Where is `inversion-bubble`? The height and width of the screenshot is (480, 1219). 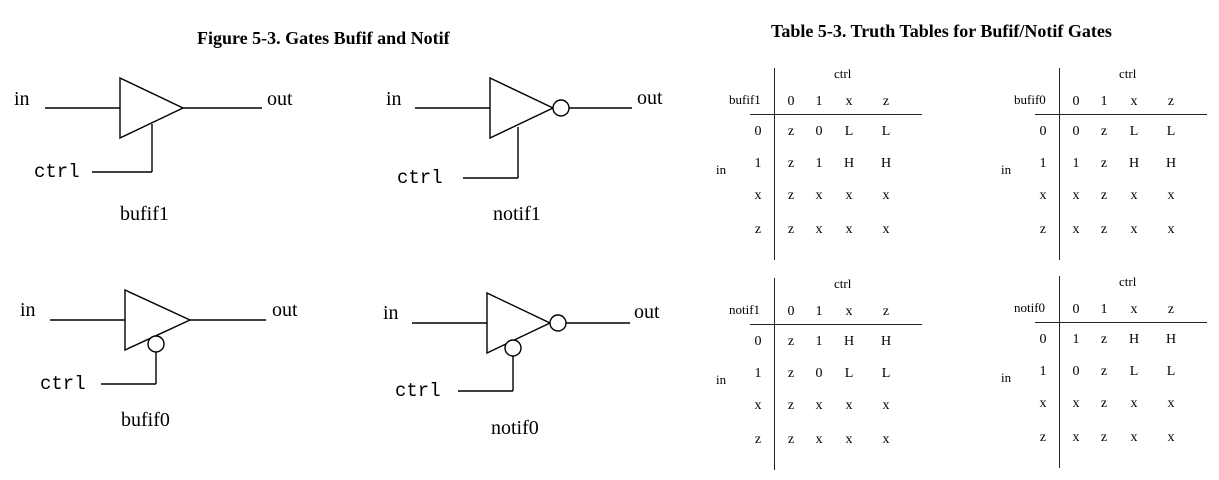 inversion-bubble is located at coordinates (561, 108).